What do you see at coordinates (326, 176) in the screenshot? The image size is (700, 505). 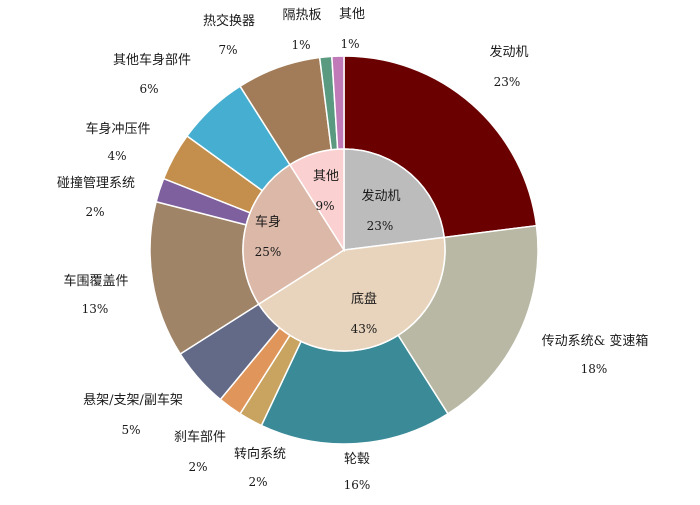 I see `inner-label-3: 其他` at bounding box center [326, 176].